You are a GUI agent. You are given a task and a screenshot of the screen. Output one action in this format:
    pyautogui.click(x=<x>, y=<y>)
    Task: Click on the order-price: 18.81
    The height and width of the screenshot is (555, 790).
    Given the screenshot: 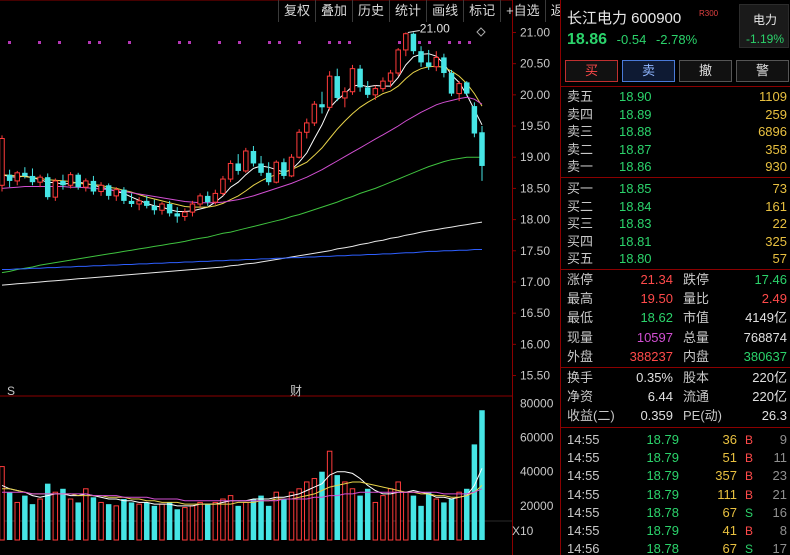 What is the action you would take?
    pyautogui.click(x=635, y=241)
    